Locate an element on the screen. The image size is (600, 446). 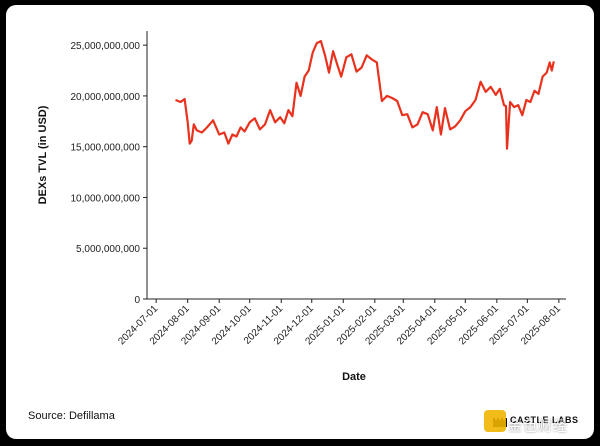
x-axis-label: Date is located at coordinates (354, 377).